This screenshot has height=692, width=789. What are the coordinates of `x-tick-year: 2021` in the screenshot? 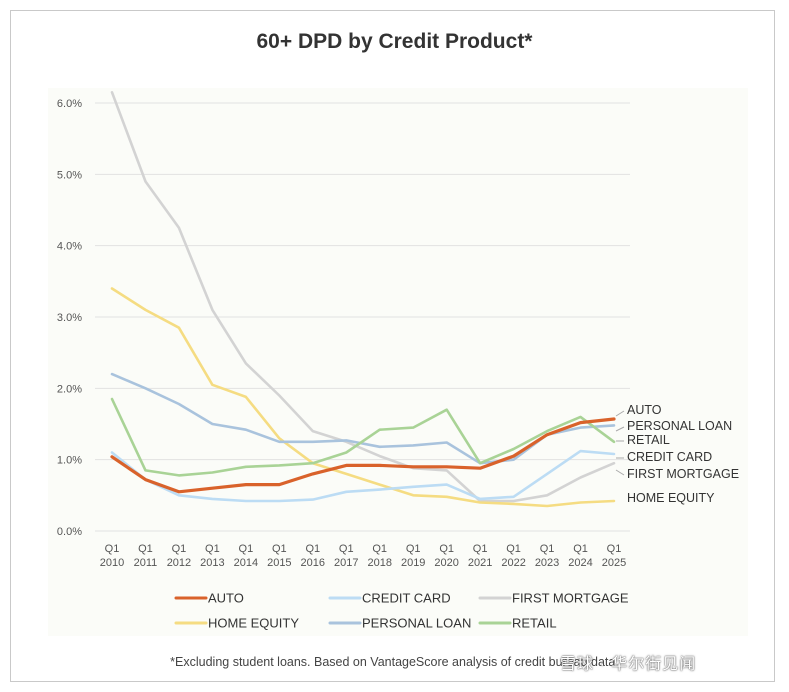 It's located at (480, 563).